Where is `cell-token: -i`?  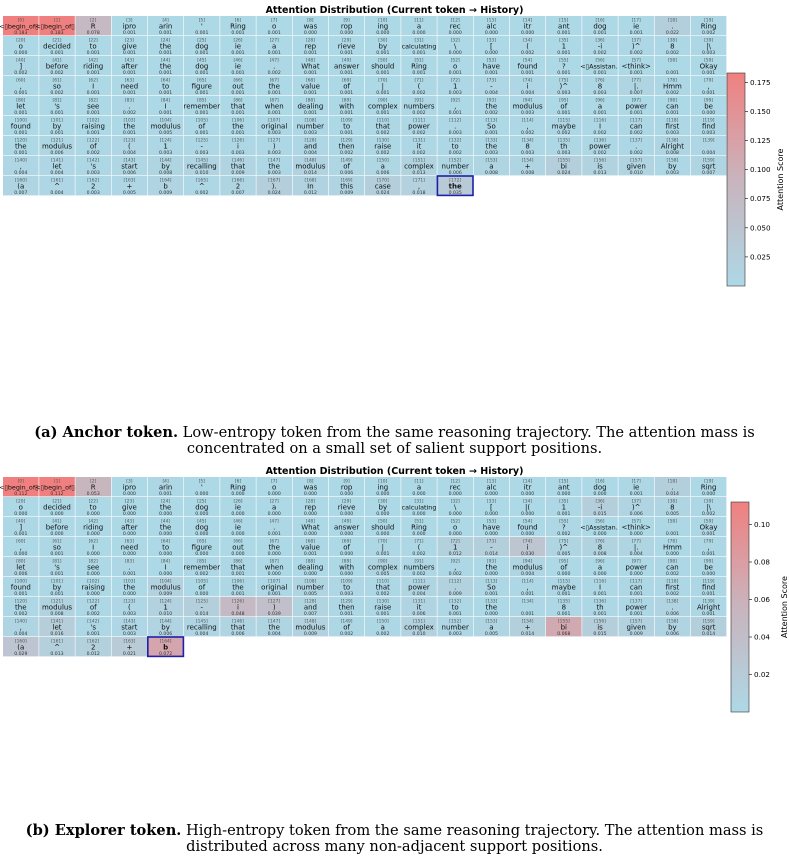
cell-token: -i is located at coordinates (600, 47).